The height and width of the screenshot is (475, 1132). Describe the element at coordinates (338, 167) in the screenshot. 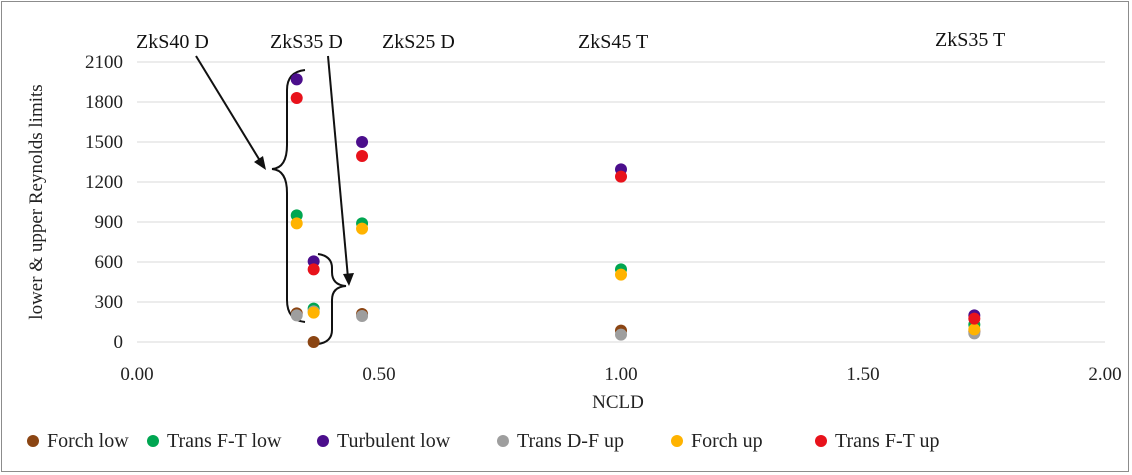

I see `arrow-zks35` at that location.